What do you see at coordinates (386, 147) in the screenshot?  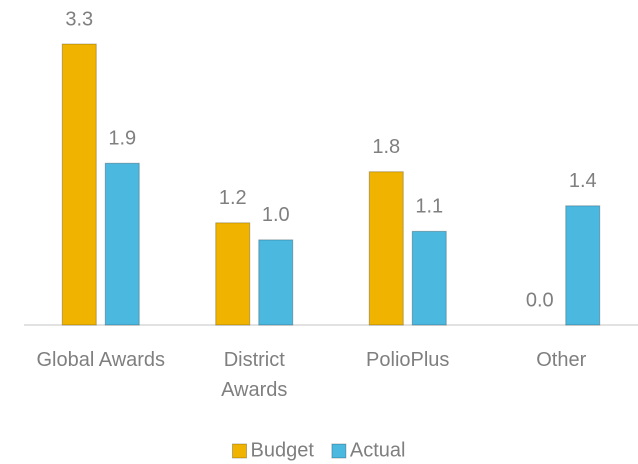 I see `data-label: 1.8` at bounding box center [386, 147].